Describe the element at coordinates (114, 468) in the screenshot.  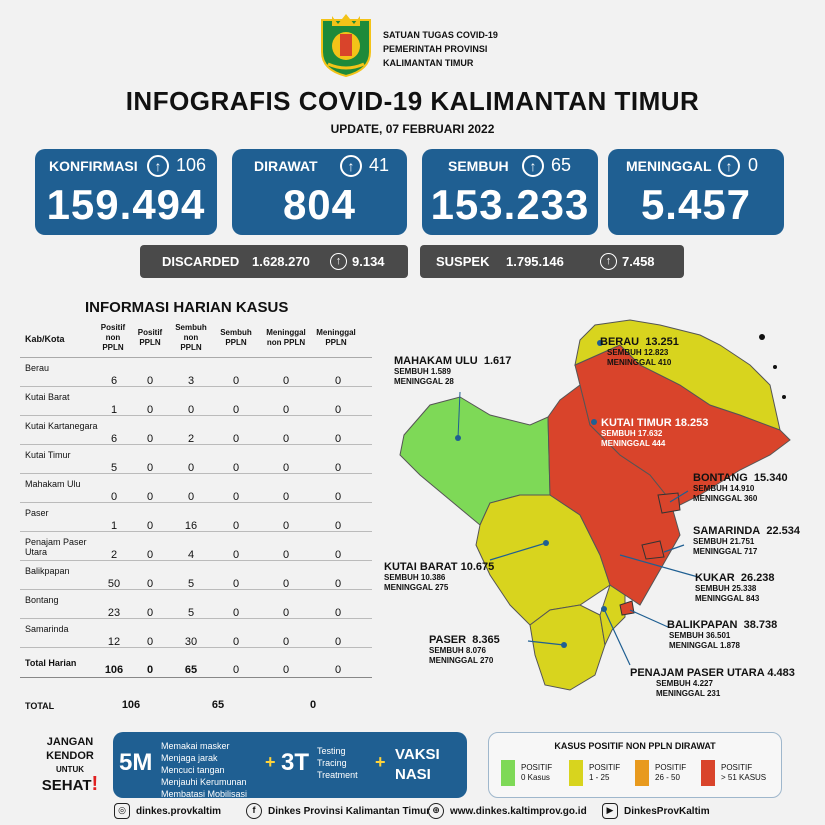
I see `table-cell: 5` at that location.